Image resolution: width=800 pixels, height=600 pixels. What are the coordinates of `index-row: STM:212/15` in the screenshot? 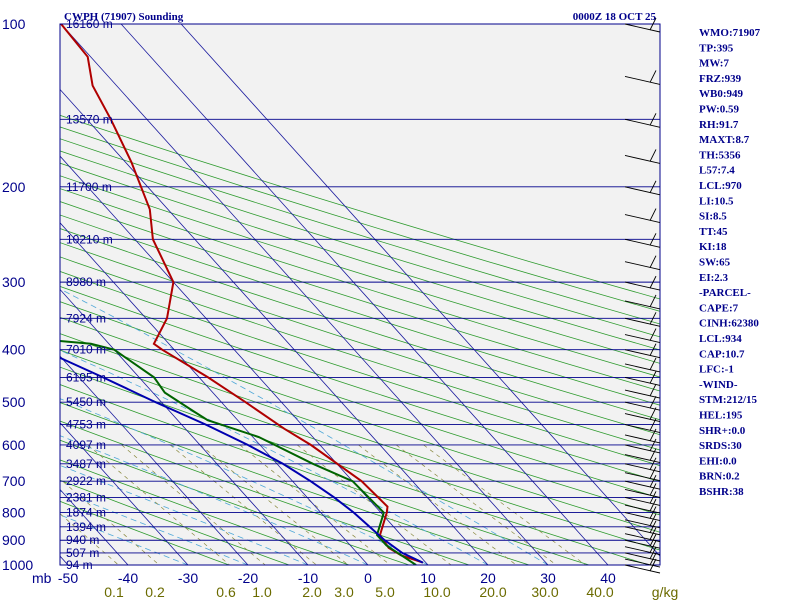 It's located at (728, 400).